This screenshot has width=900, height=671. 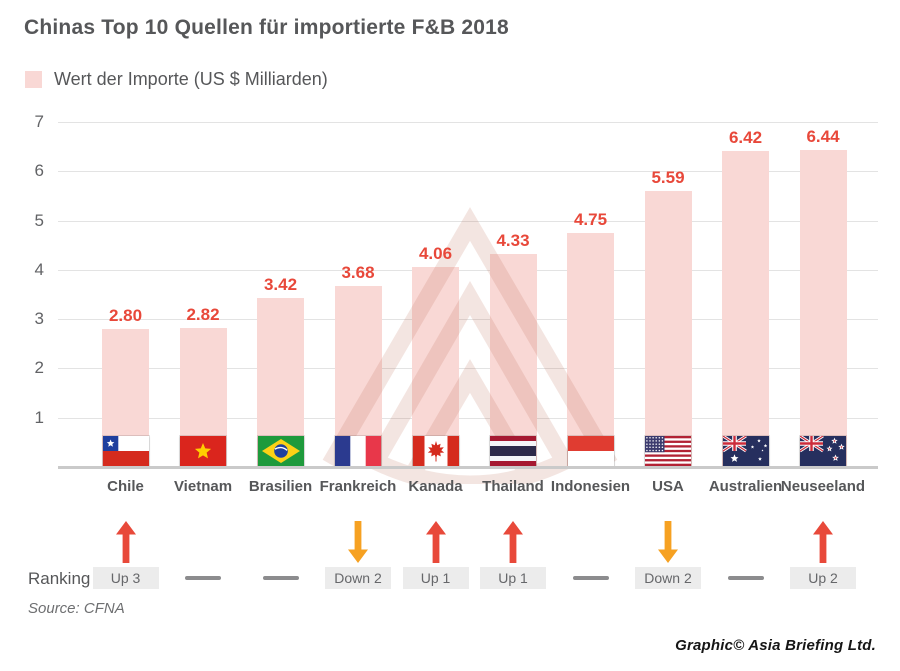 What do you see at coordinates (203, 451) in the screenshot?
I see `flag-vietnam-icon` at bounding box center [203, 451].